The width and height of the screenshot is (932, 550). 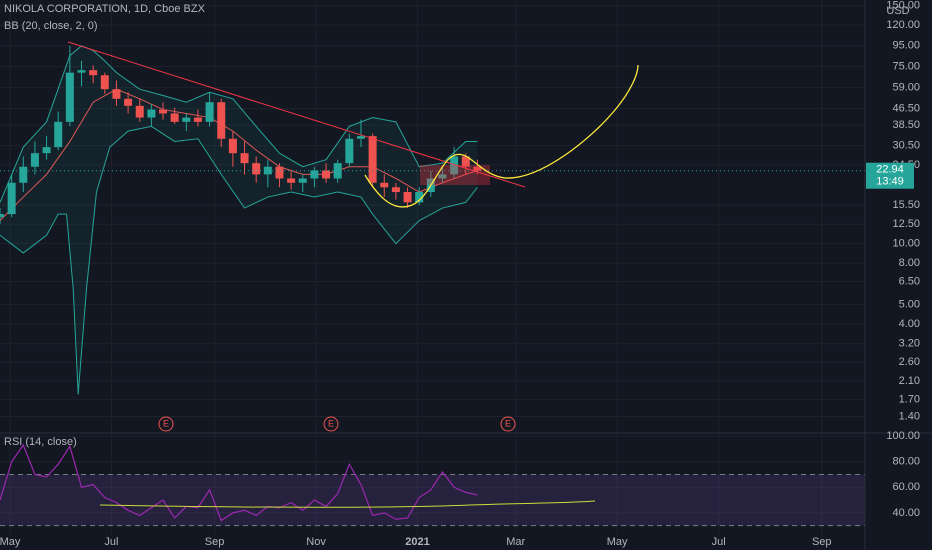 What do you see at coordinates (909, 362) in the screenshot?
I see `y-tick-label: 2.60` at bounding box center [909, 362].